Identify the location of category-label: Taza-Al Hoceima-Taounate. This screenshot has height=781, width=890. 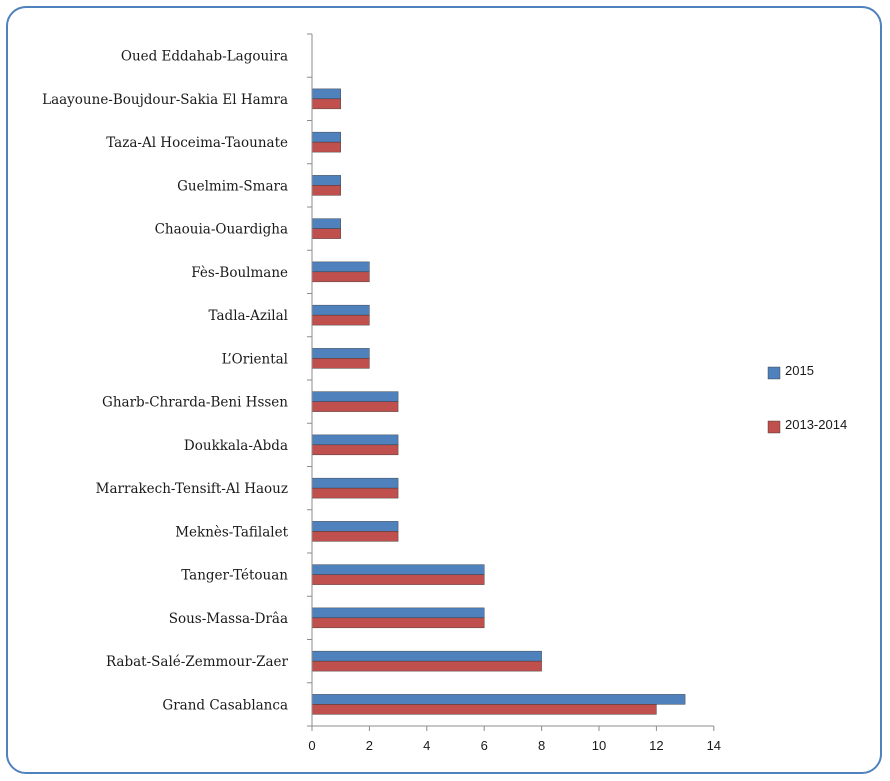
(197, 143).